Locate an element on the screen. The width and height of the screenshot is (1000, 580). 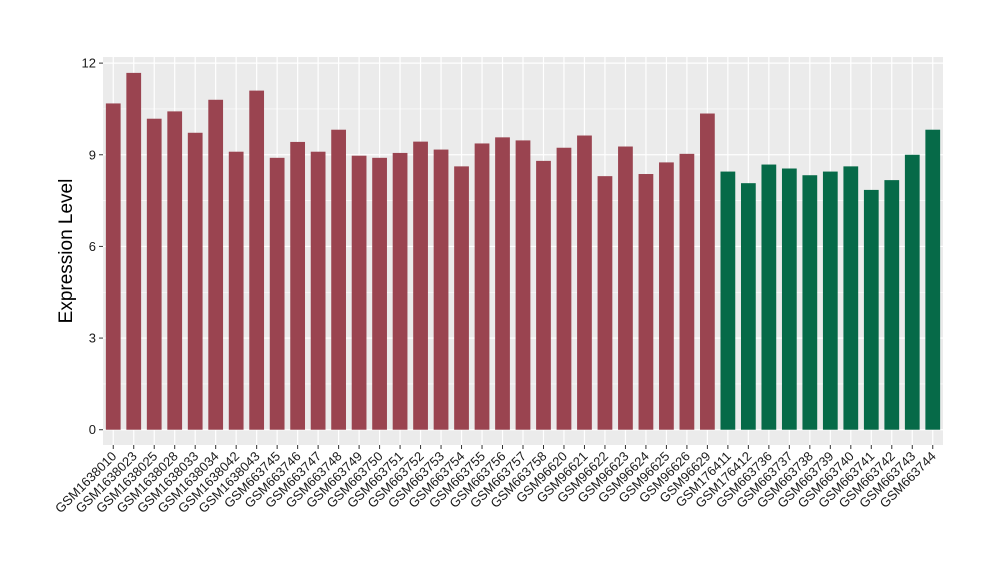
y-tick-label: 0 is located at coordinates (92, 429).